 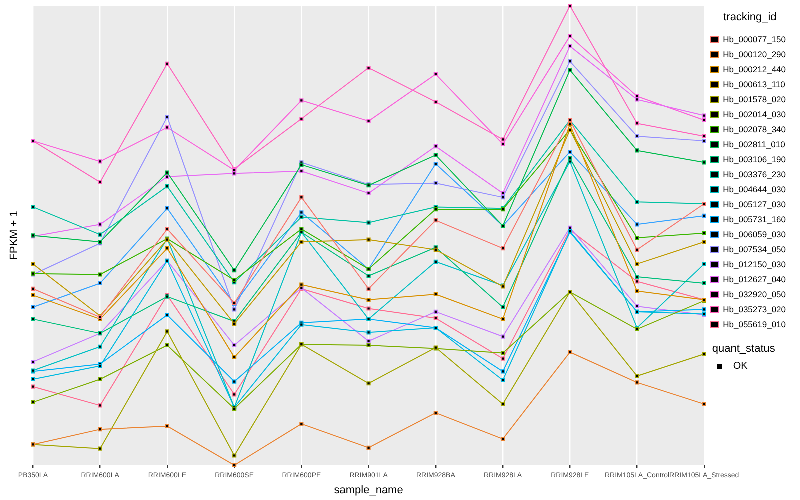 What do you see at coordinates (754, 189) in the screenshot?
I see `legend-label: Hb_004644_030` at bounding box center [754, 189].